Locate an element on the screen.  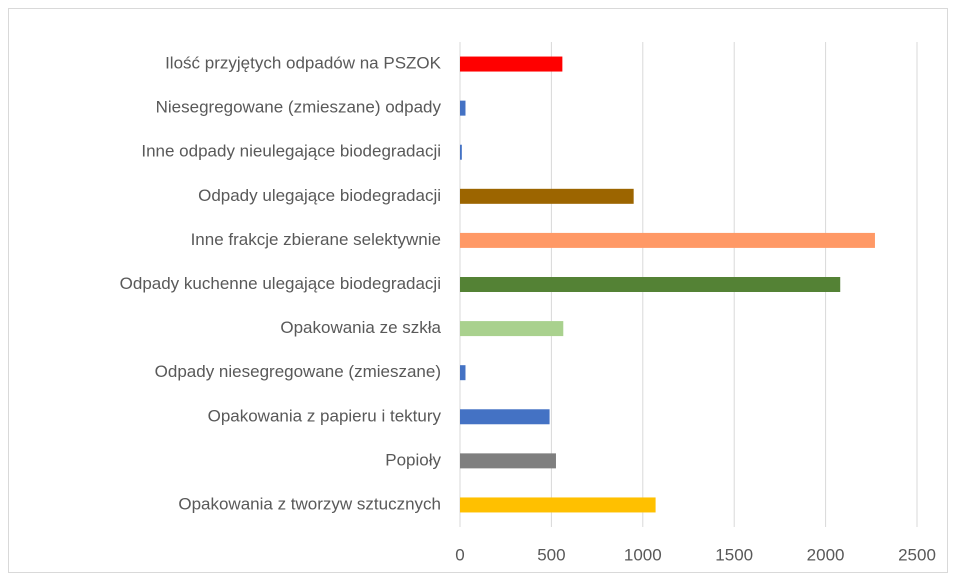
x-tick-label: 500 is located at coordinates (551, 554).